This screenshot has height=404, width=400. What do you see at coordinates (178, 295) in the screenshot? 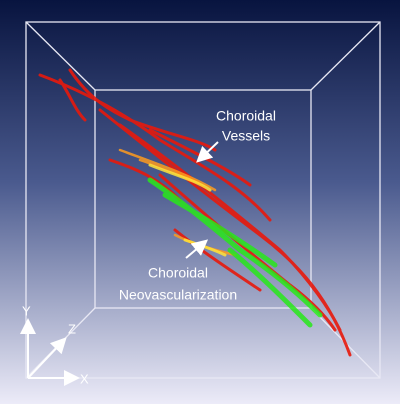
I see `annotation-line: Neovascularization` at bounding box center [178, 295].